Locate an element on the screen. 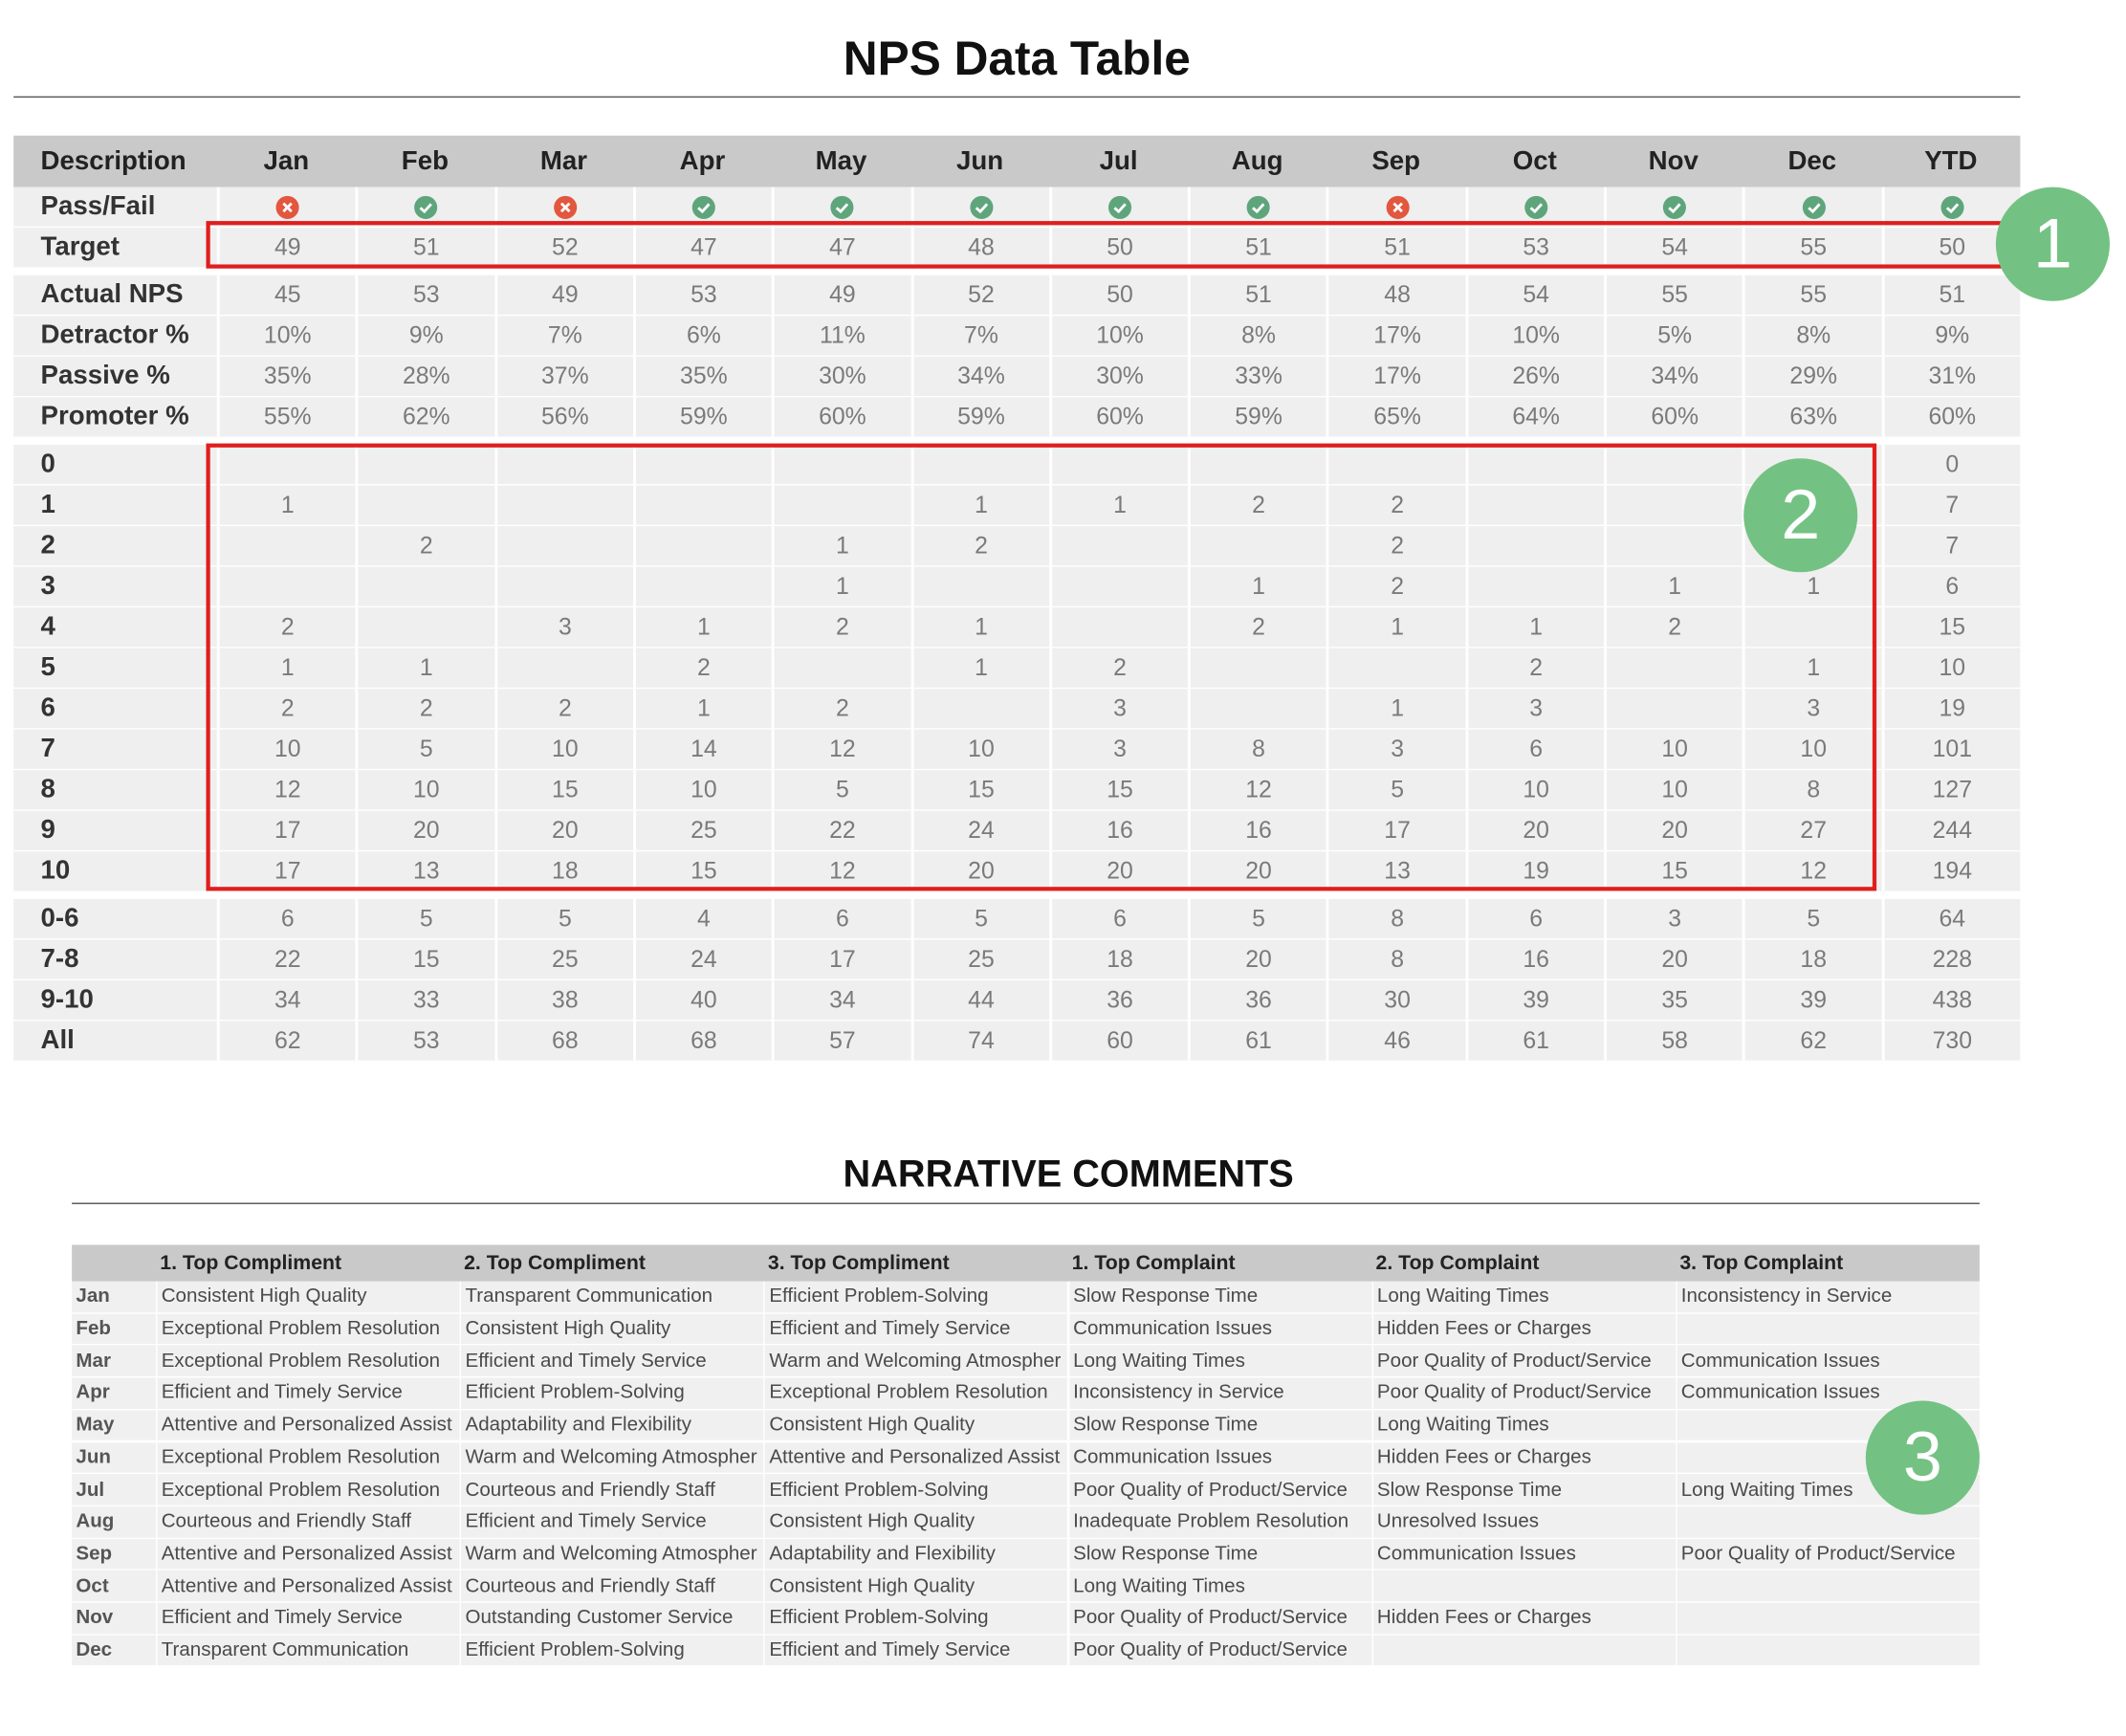 The height and width of the screenshot is (1736, 2126). value-cell: 27 is located at coordinates (1812, 831).